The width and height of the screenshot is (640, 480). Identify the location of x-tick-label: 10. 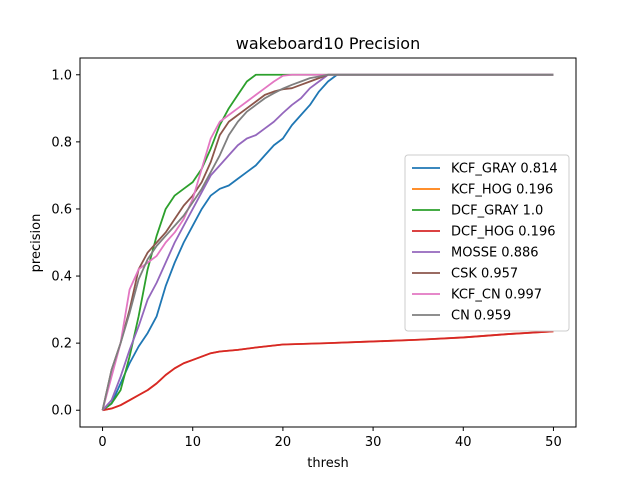
(192, 442).